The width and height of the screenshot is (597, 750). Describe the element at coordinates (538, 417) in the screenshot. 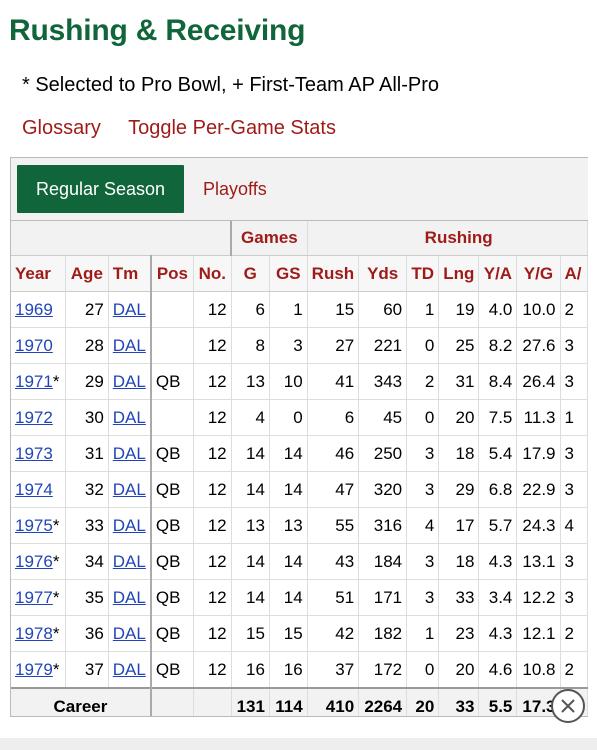

I see `yards-per-game-cell: 11.3` at that location.